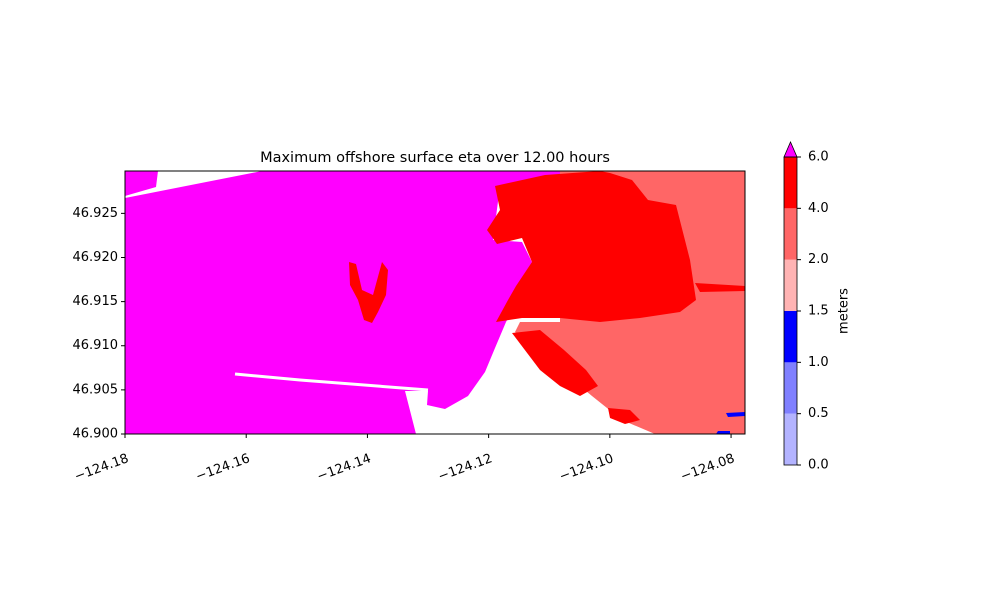 The width and height of the screenshot is (1000, 604). Describe the element at coordinates (818, 259) in the screenshot. I see `colorbar-tick-label: 2.0` at that location.